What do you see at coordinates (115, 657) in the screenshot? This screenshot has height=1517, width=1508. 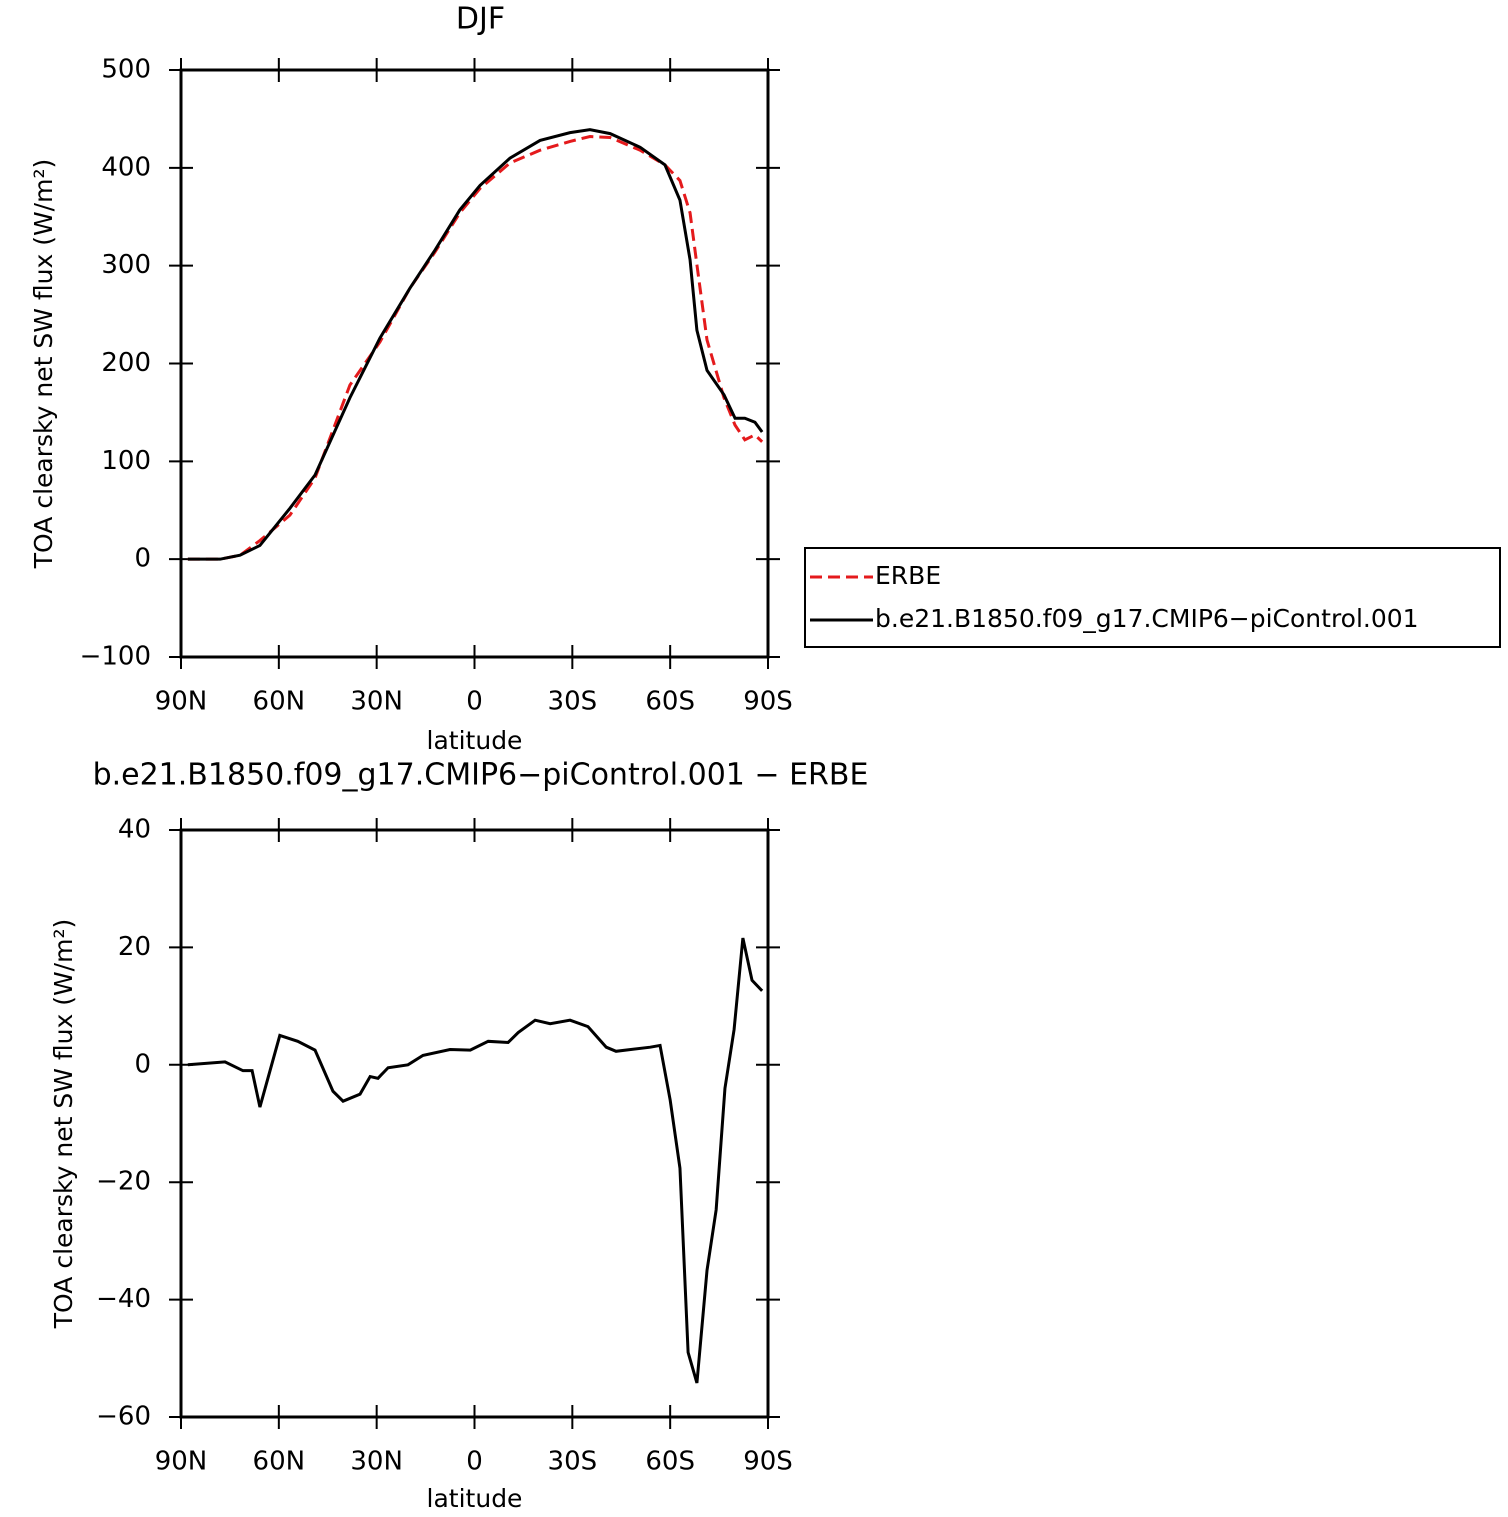 I see `y-tick-label: −100` at bounding box center [115, 657].